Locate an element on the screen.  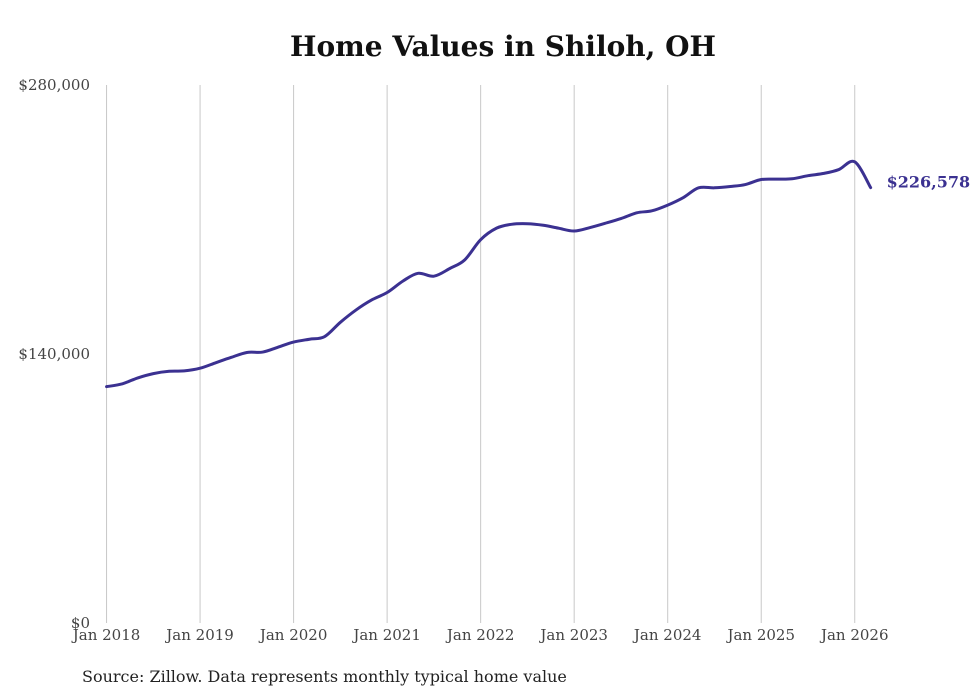
x-tick-label: Jan 2023 is located at coordinates (573, 635).